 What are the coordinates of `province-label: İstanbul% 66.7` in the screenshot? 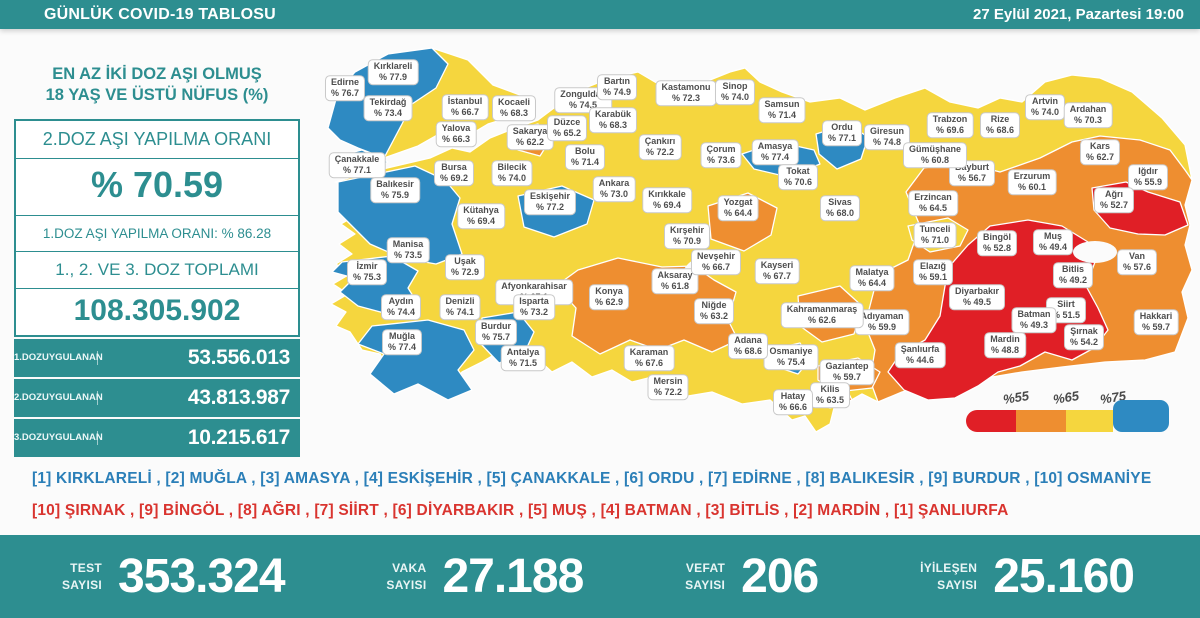 It's located at (465, 107).